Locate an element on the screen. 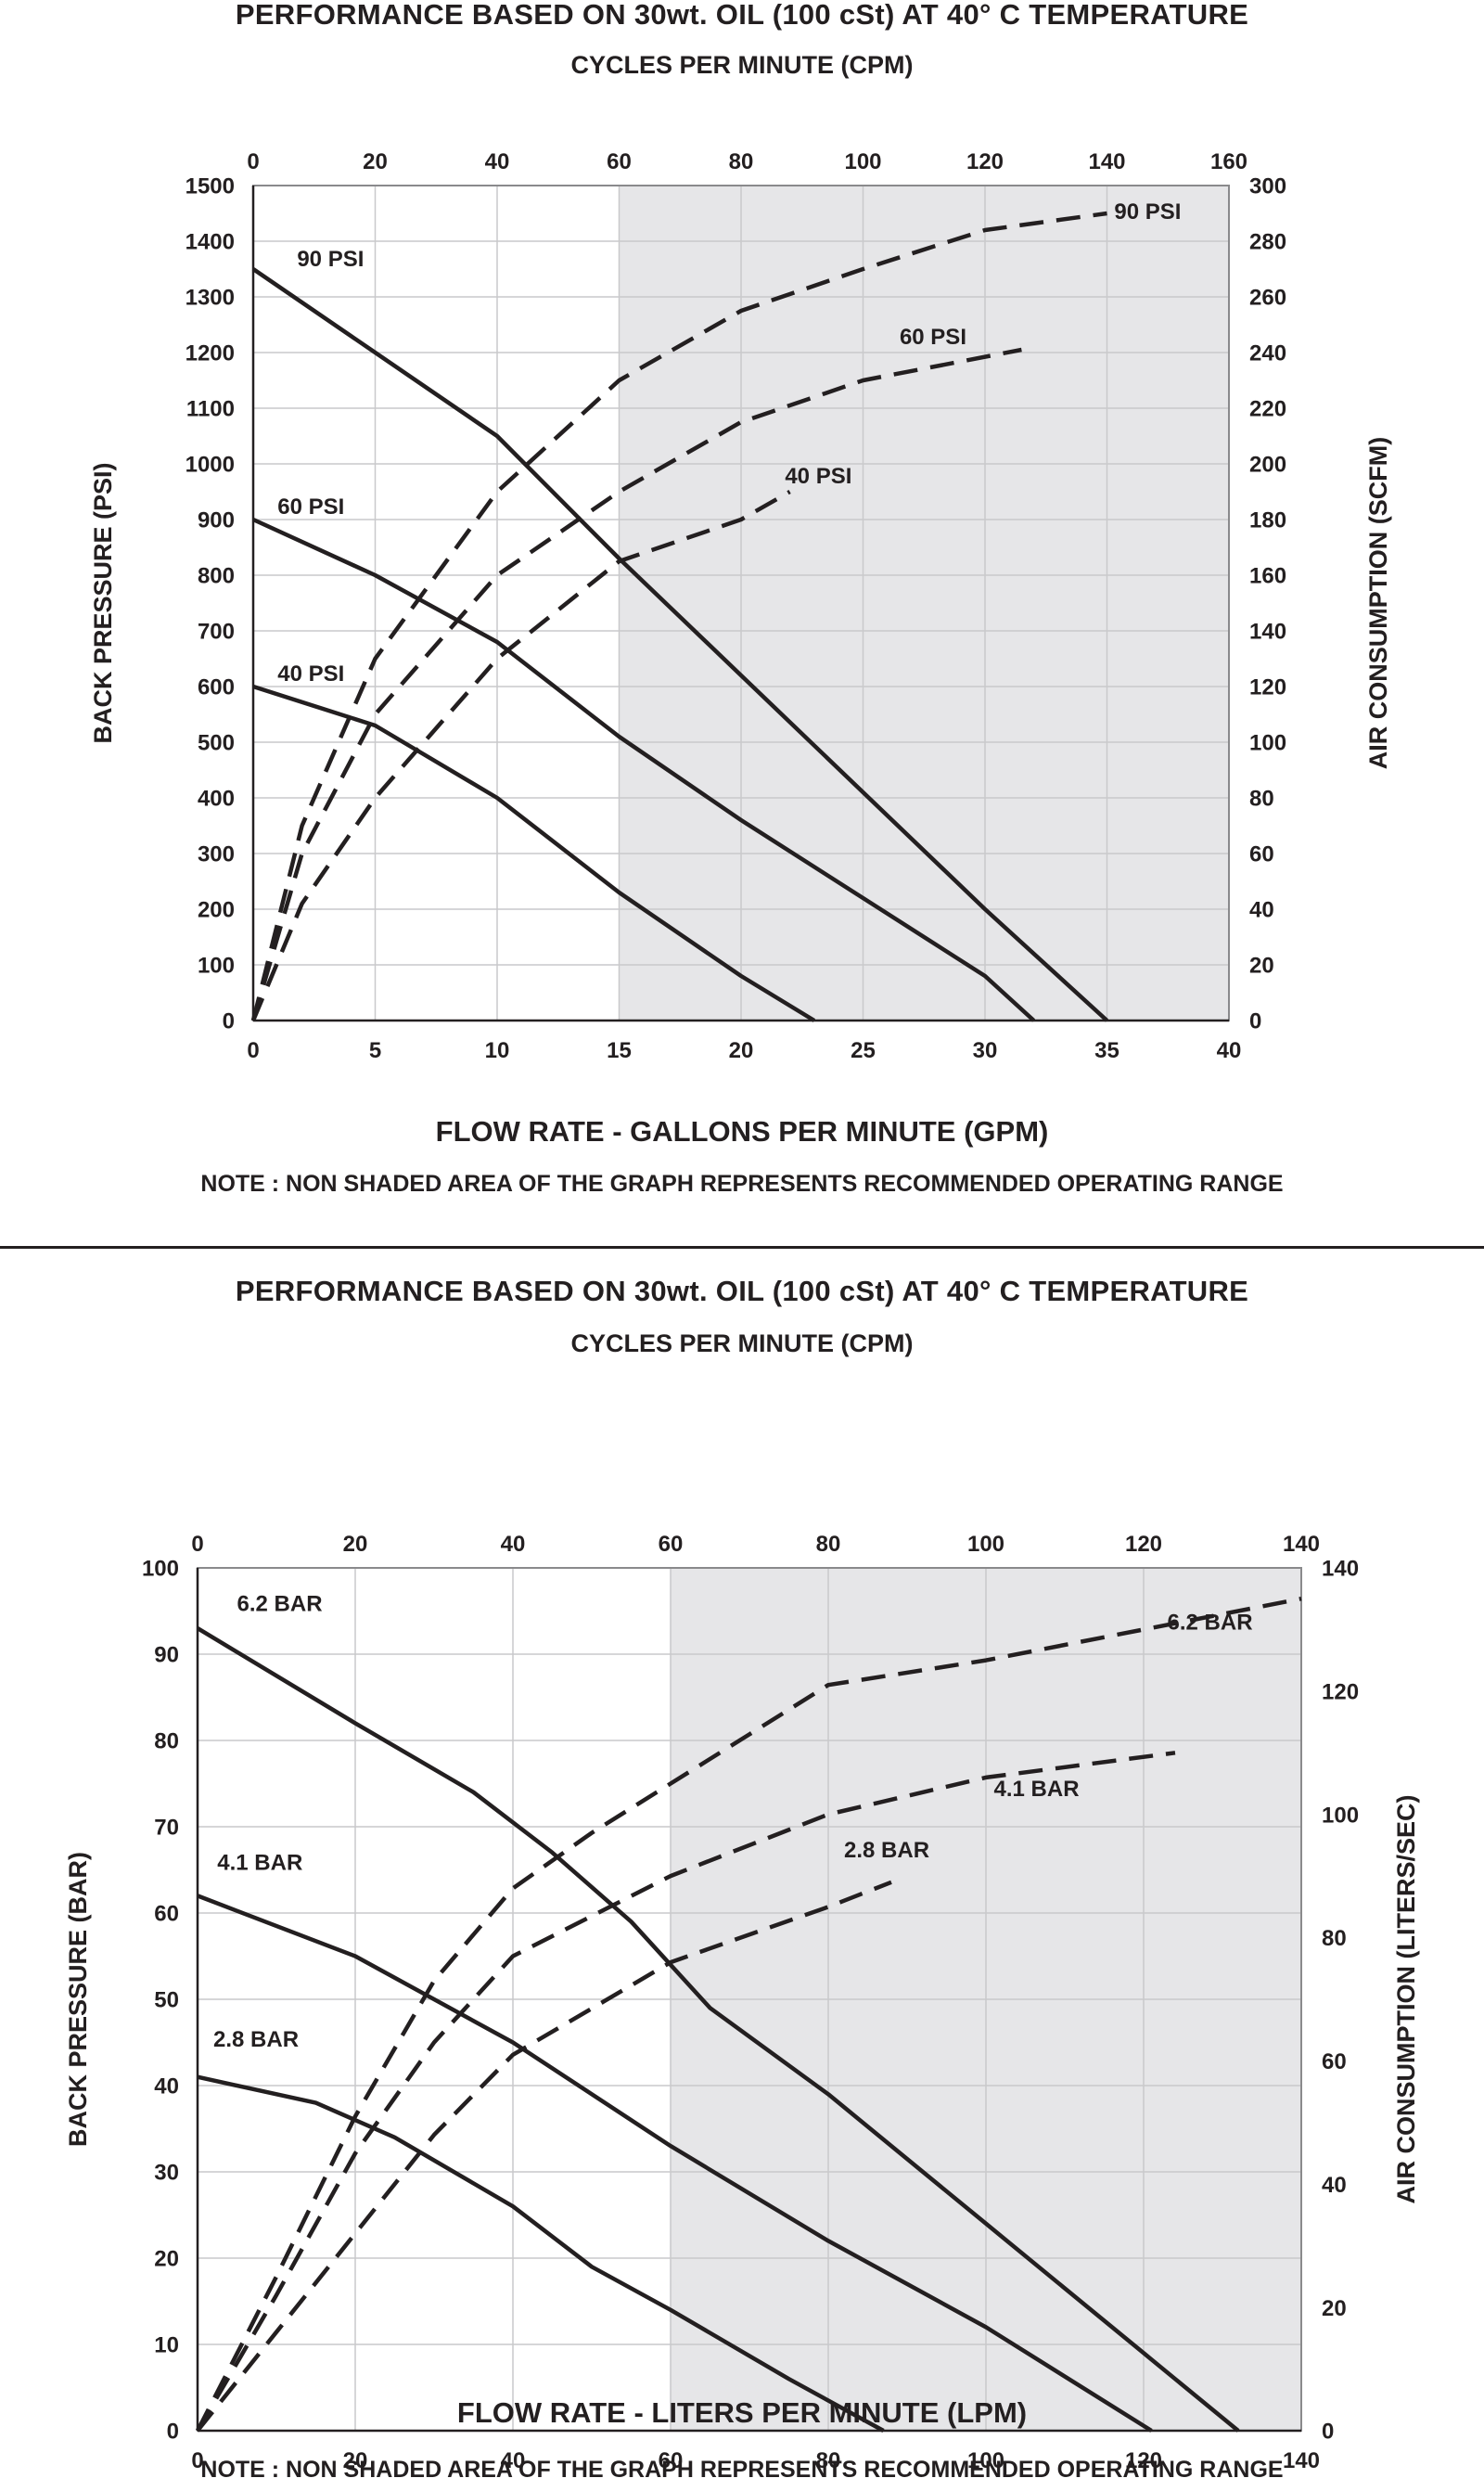 The height and width of the screenshot is (2491, 1484). shaded-region is located at coordinates (924, 603).